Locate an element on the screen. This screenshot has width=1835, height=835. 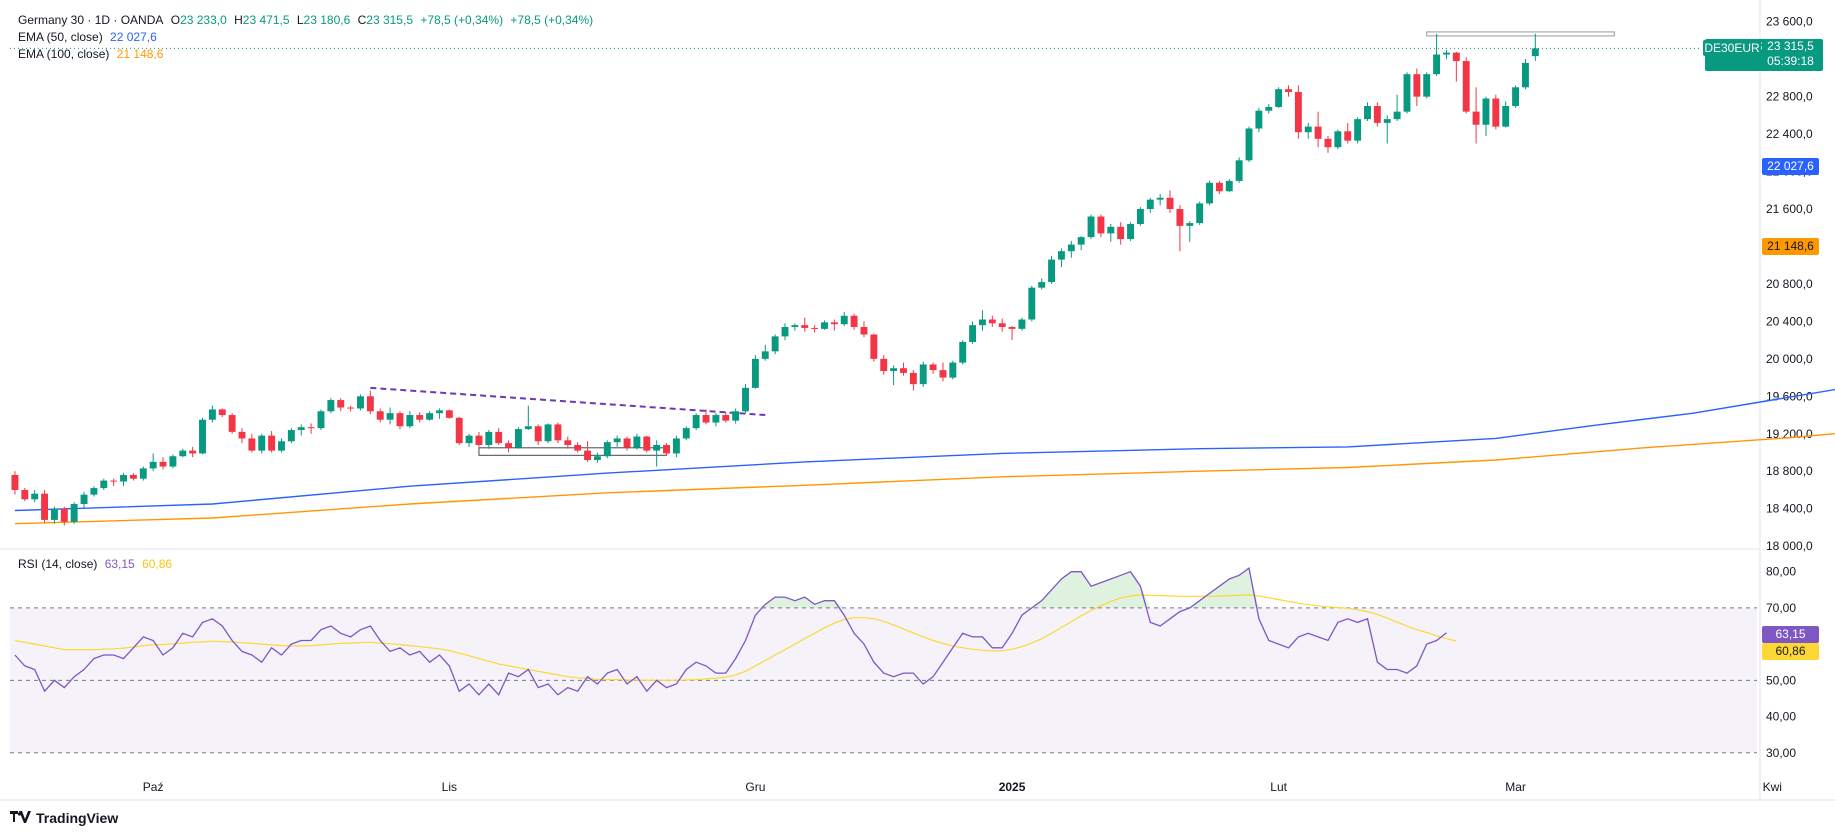
rsi-tick-label: 50,00 is located at coordinates (1781, 680).